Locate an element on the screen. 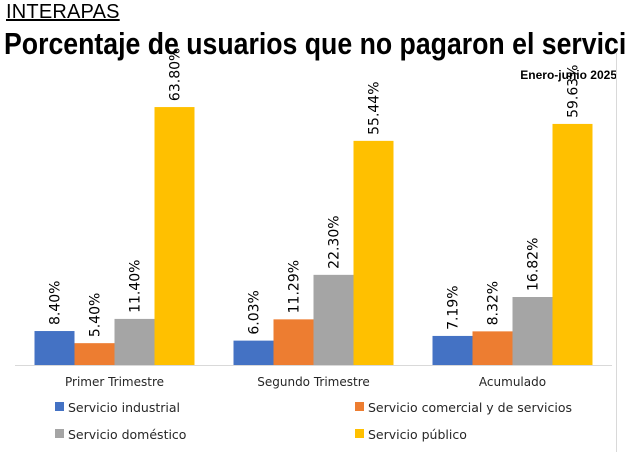 This screenshot has width=627, height=452. category-label: Segundo Trimestre is located at coordinates (313, 382).